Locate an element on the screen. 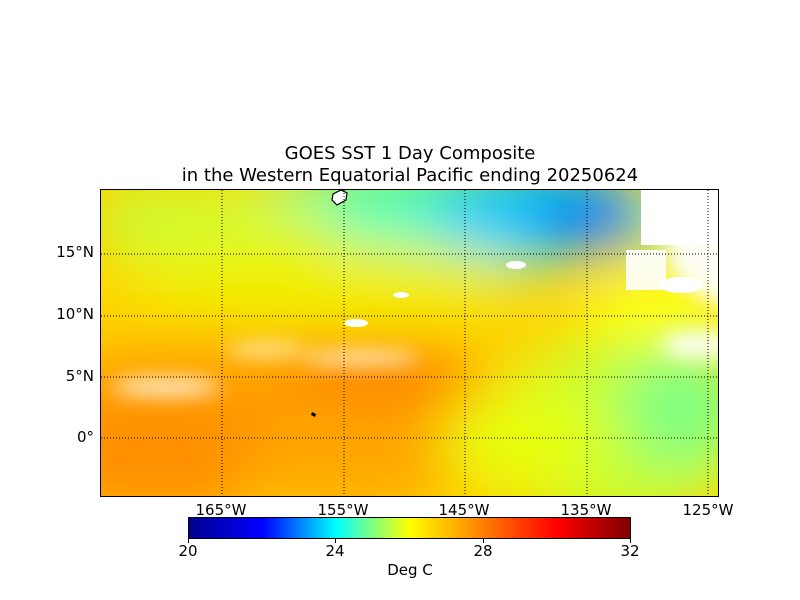 The image size is (800, 600). colorbar is located at coordinates (409, 528).